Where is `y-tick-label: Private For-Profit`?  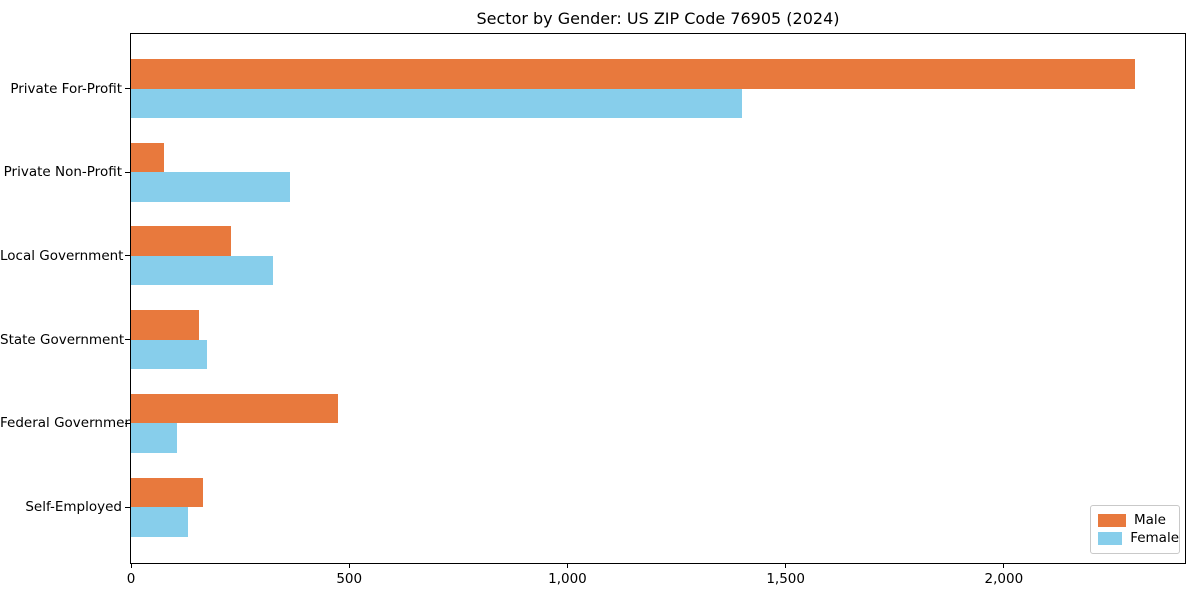
y-tick-label: Private For-Profit is located at coordinates (66, 88).